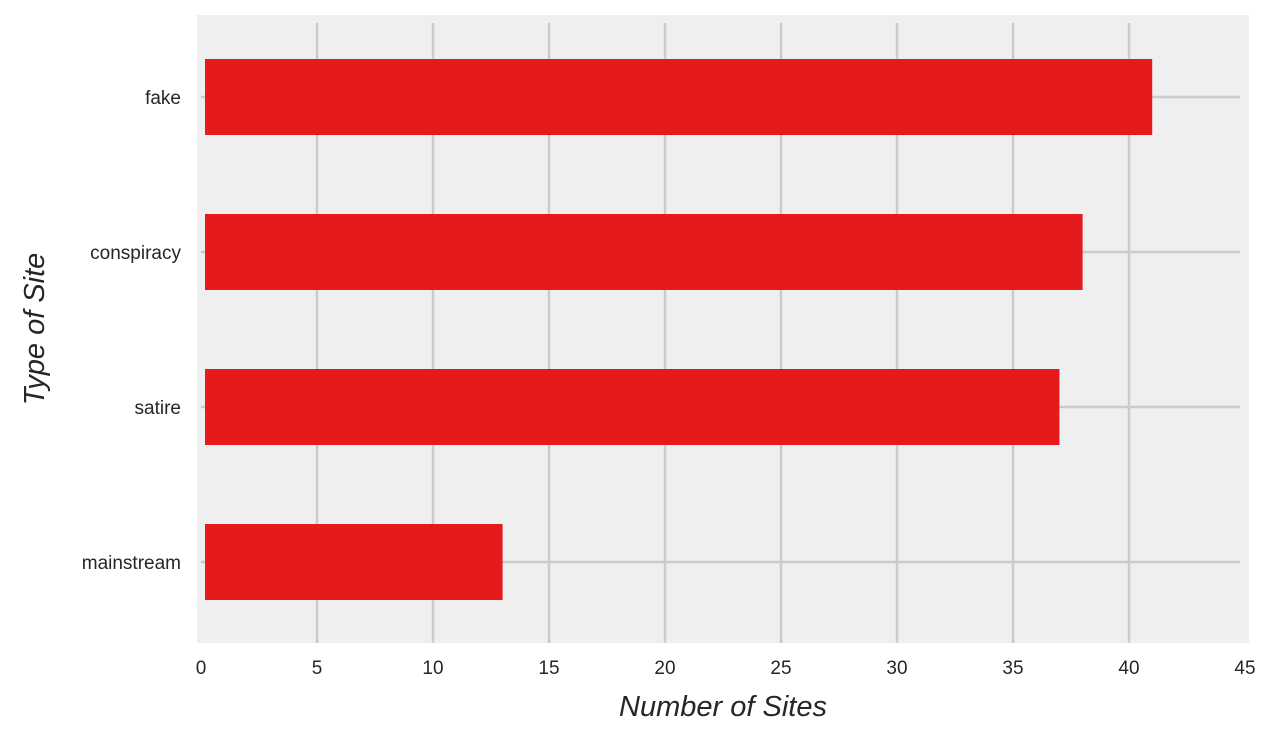  Describe the element at coordinates (163, 98) in the screenshot. I see `y-tick-label: fake` at that location.